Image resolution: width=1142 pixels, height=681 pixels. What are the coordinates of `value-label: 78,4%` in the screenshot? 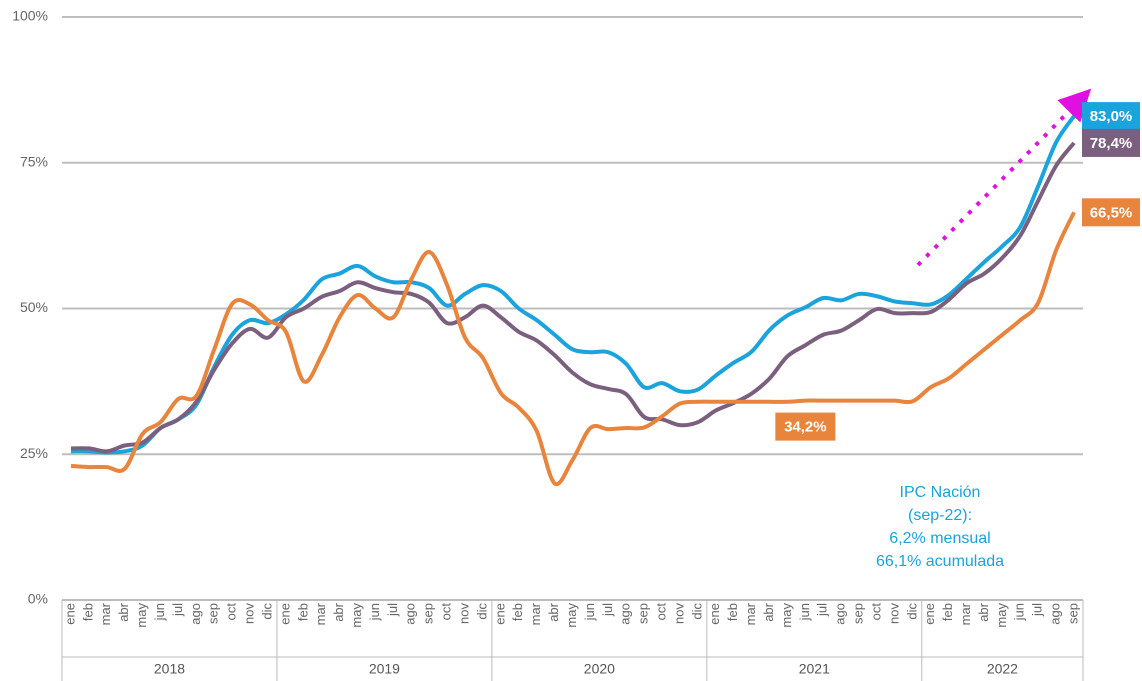 It's located at (1111, 143).